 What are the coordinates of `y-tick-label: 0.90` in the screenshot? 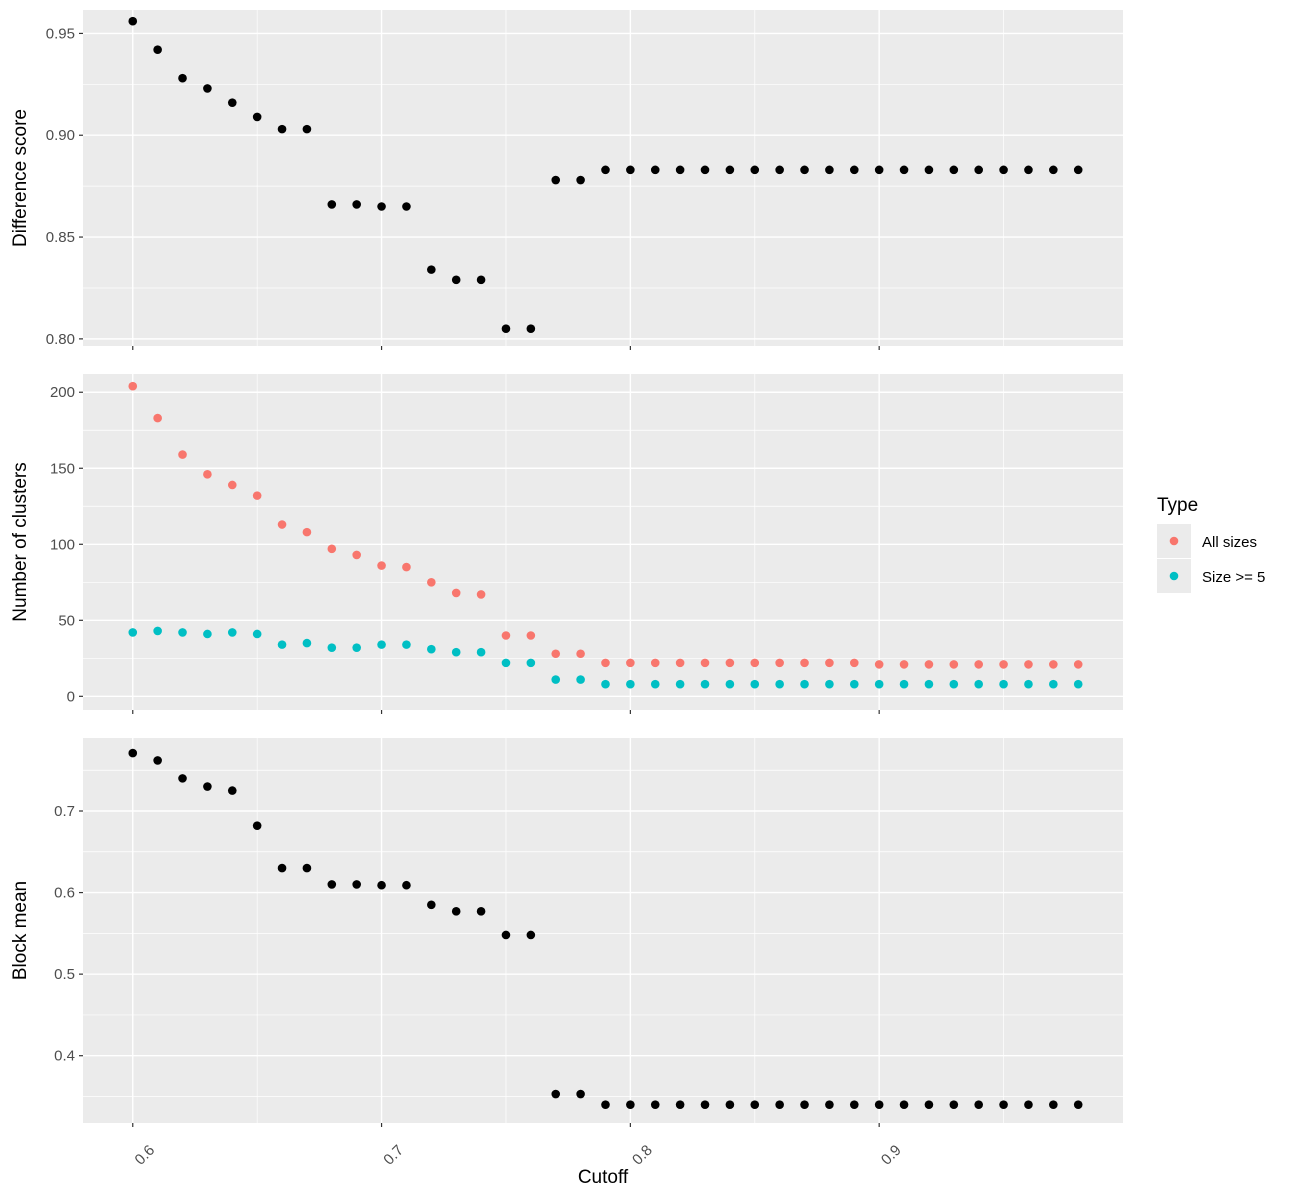 It's located at (60, 135).